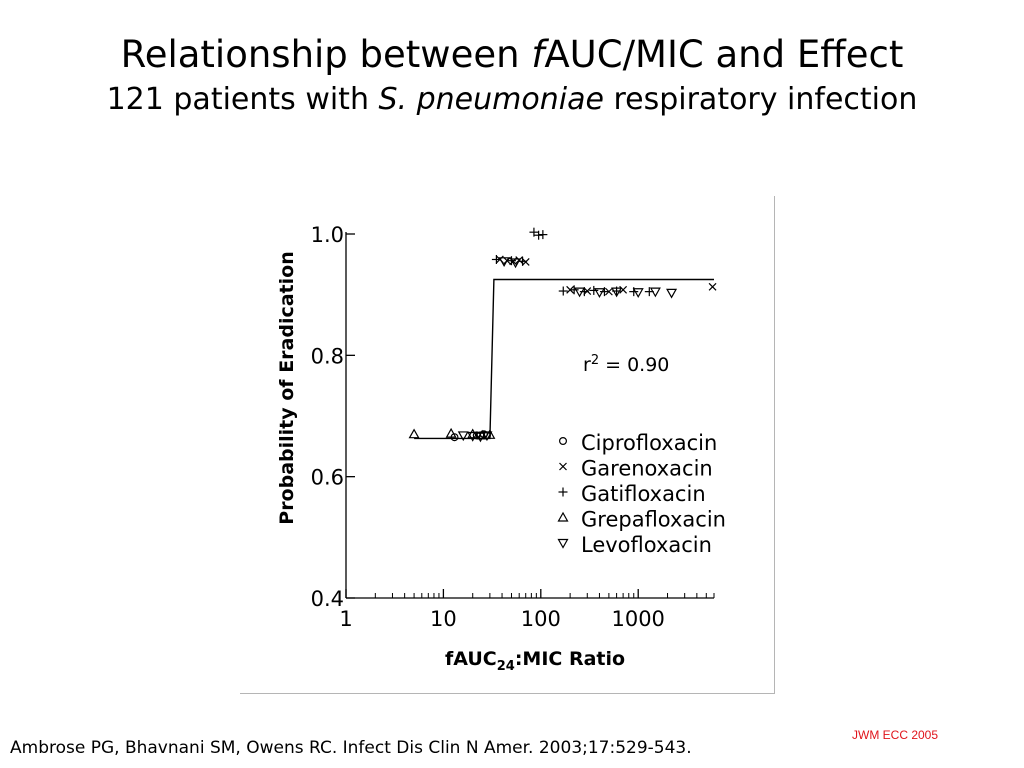 This screenshot has height=768, width=1024. I want to click on legend-label: Grepafloxacin, so click(653, 520).